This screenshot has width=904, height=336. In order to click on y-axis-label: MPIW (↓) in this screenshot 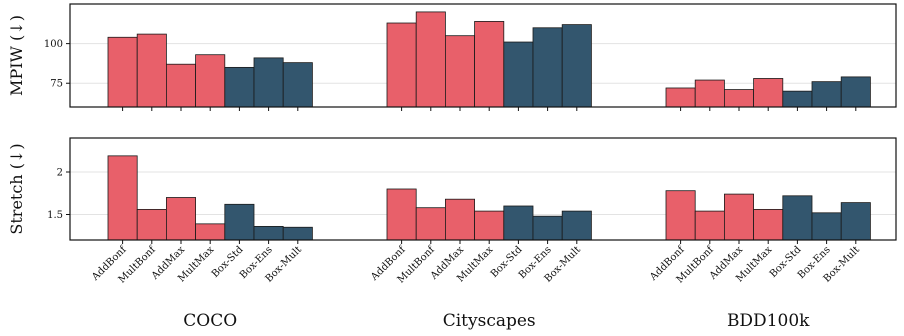, I will do `click(16, 55)`.